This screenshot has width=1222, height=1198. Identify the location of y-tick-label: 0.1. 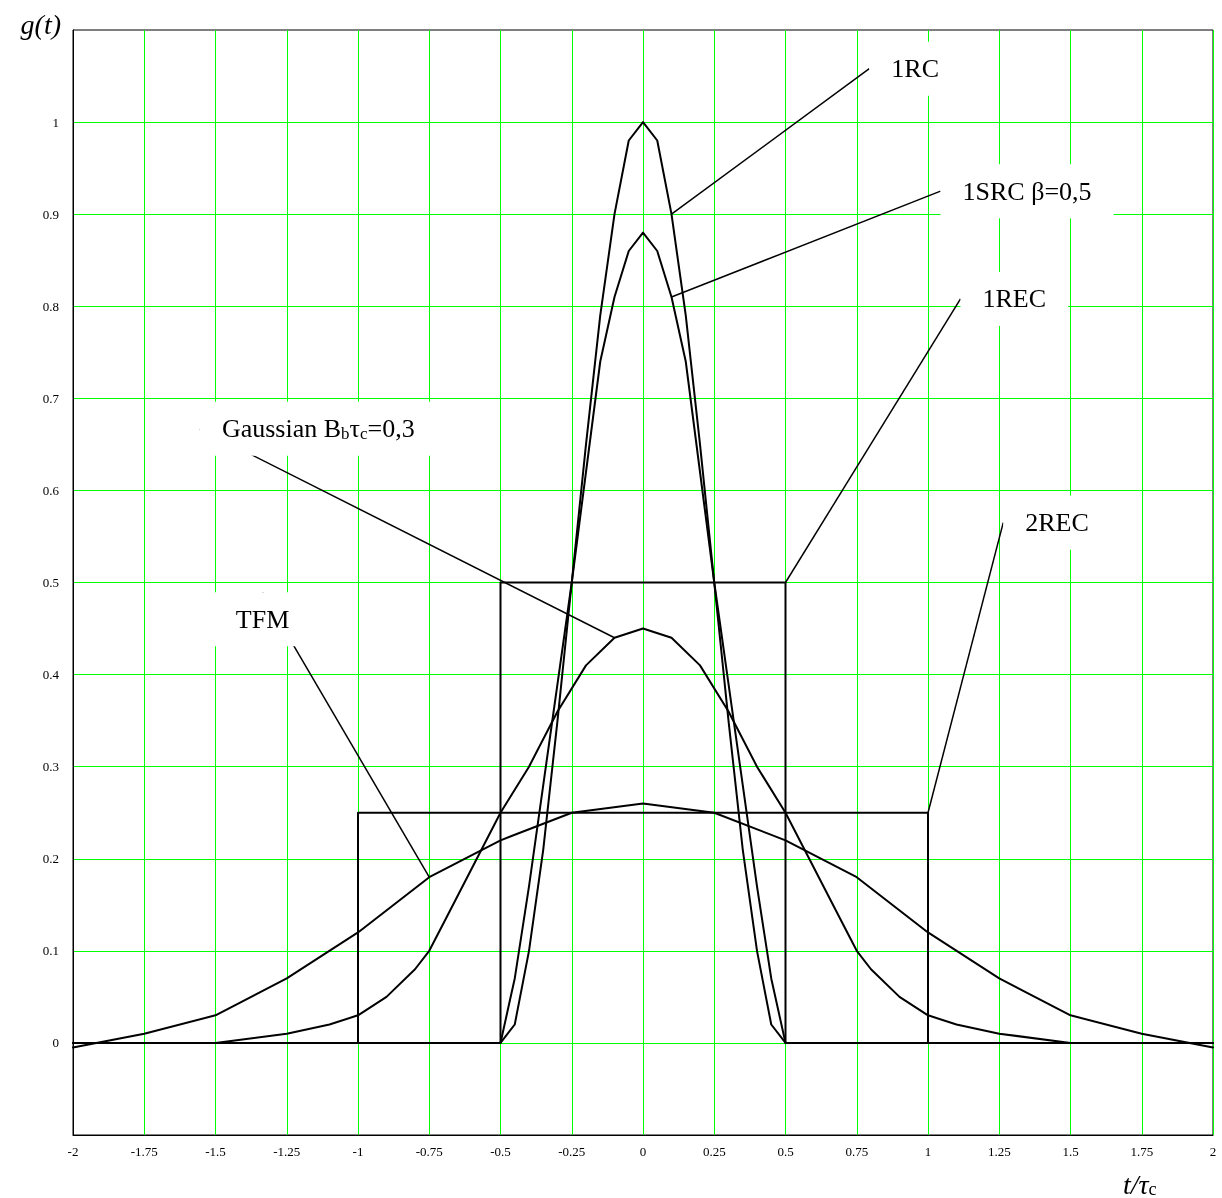
(50, 951).